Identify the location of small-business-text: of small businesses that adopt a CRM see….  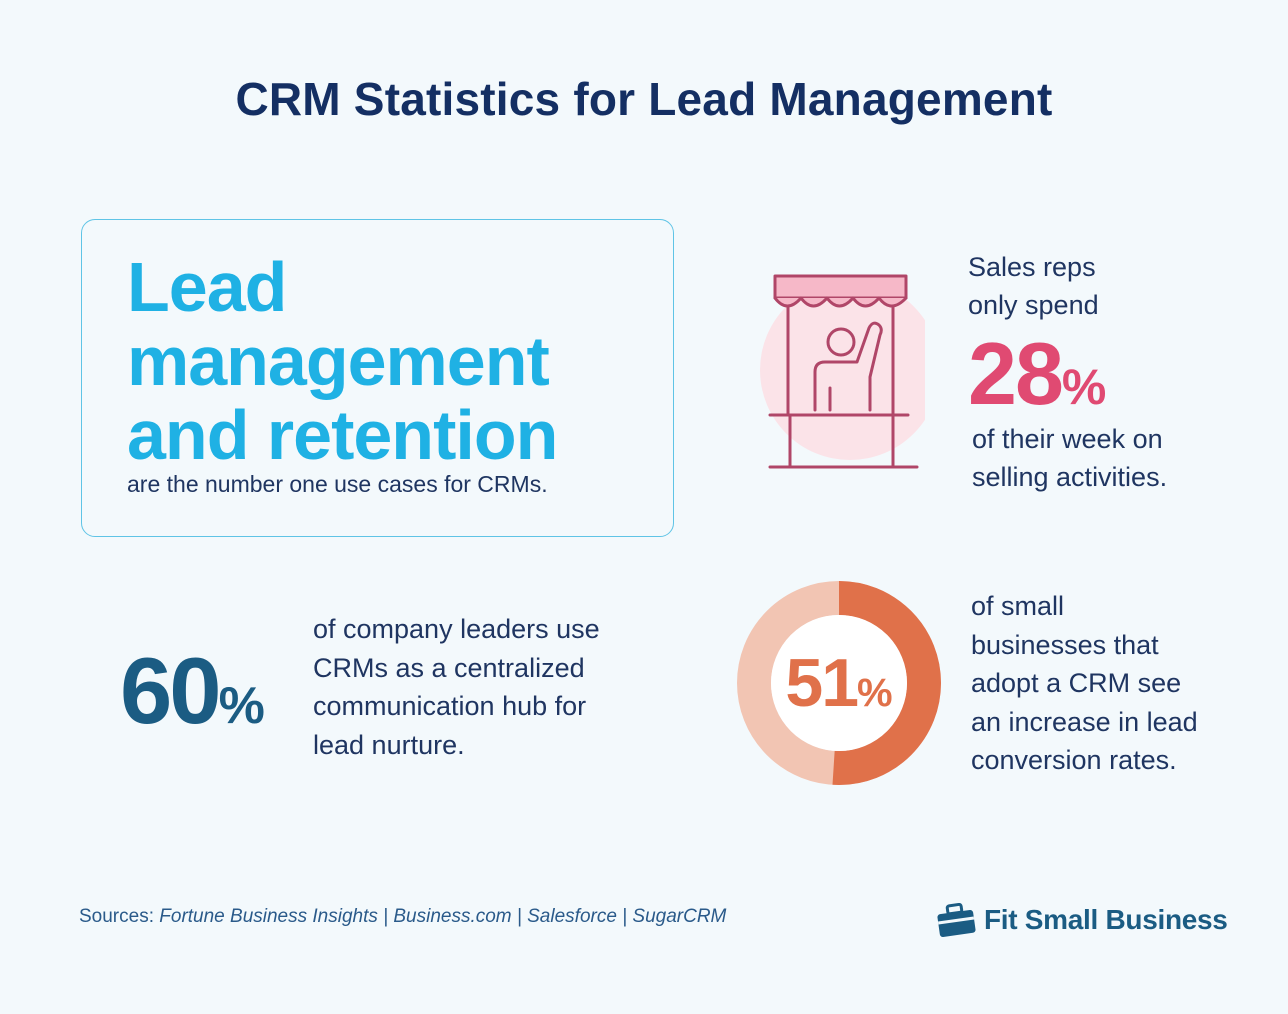
(1084, 683).